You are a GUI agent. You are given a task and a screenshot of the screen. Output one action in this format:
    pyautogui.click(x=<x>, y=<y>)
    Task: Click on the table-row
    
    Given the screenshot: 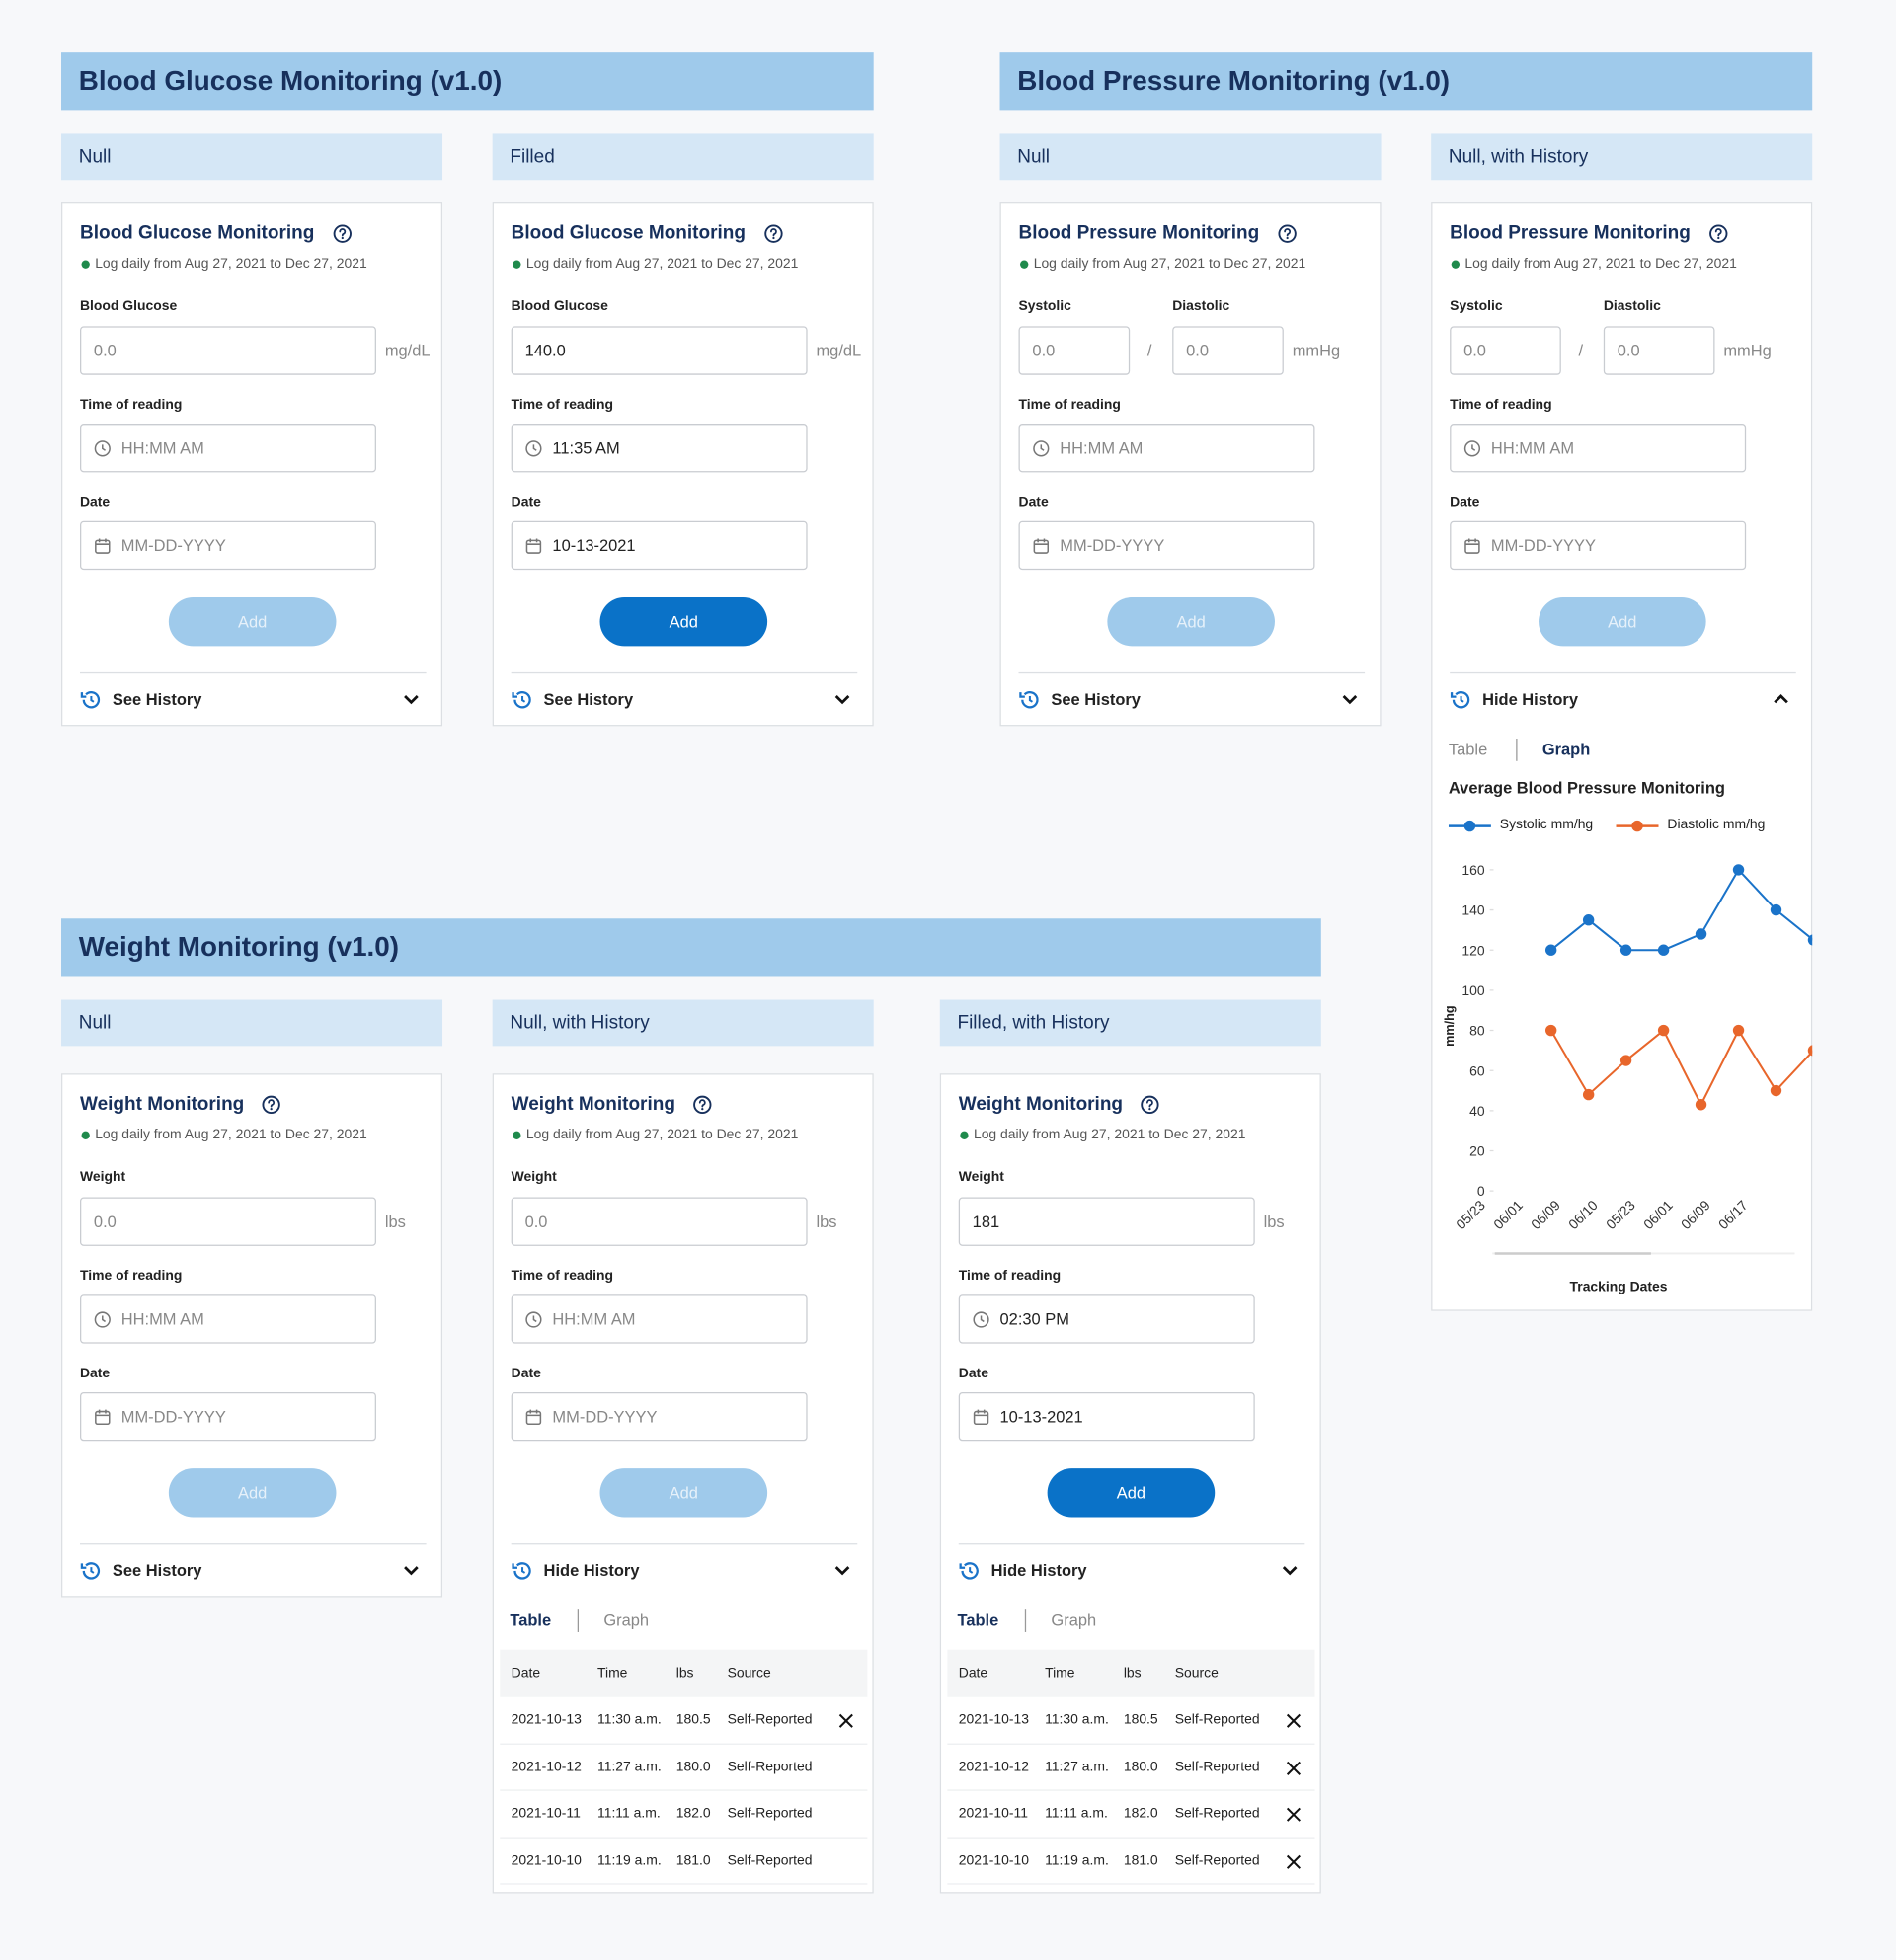 What is the action you would take?
    pyautogui.click(x=1131, y=1861)
    